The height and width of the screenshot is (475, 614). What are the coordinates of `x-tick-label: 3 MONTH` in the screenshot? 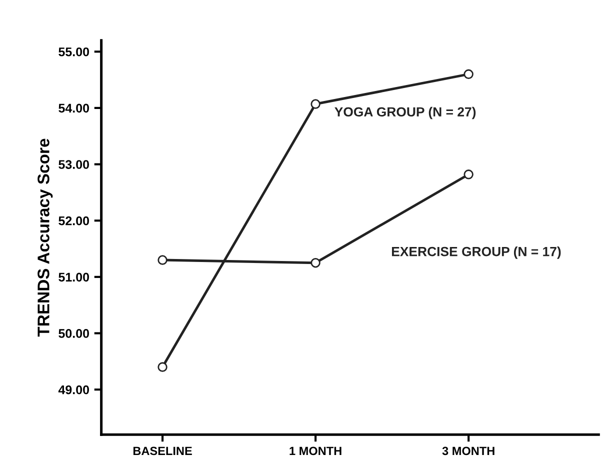 It's located at (468, 451).